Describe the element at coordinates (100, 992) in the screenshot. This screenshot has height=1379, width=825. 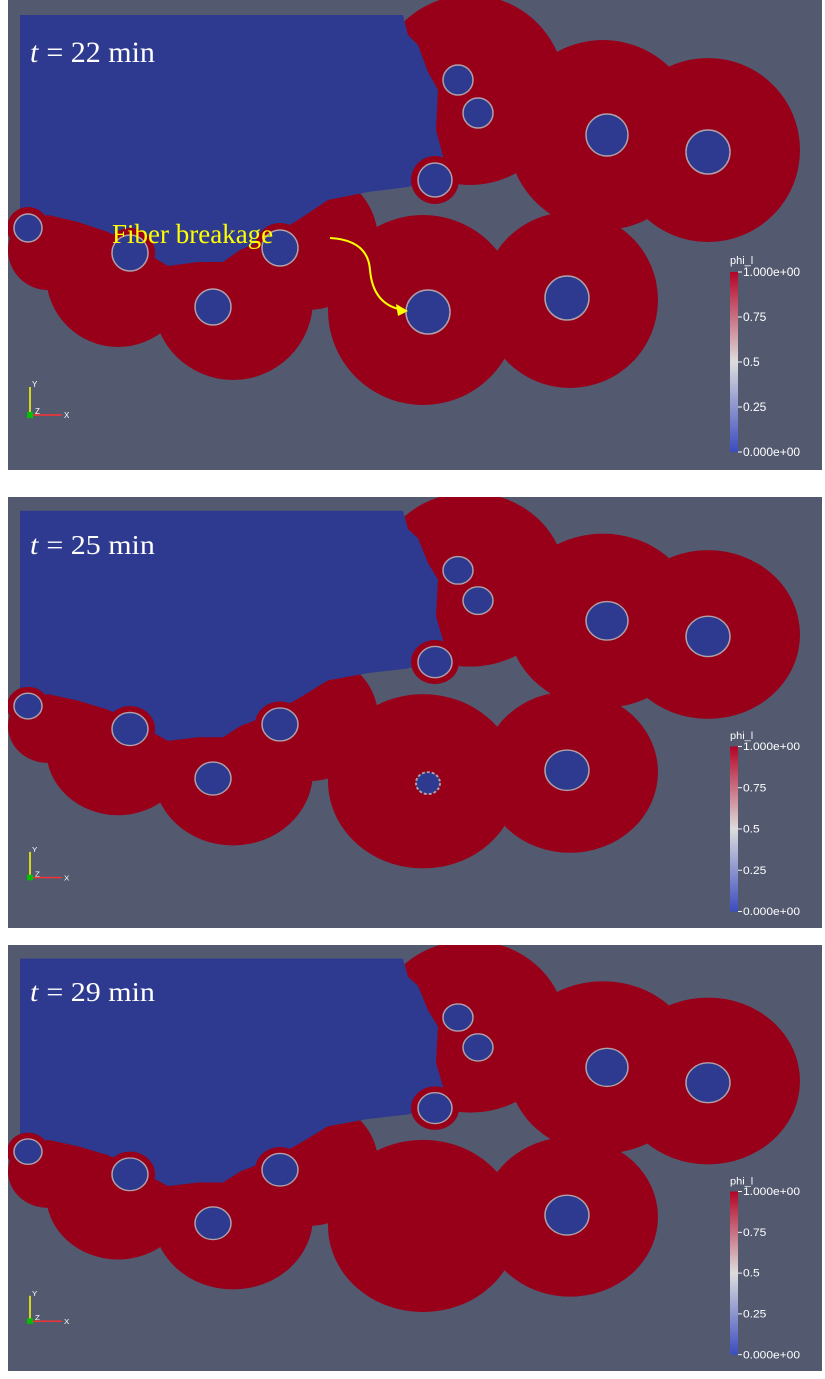
I see `time-value: = 29 min` at that location.